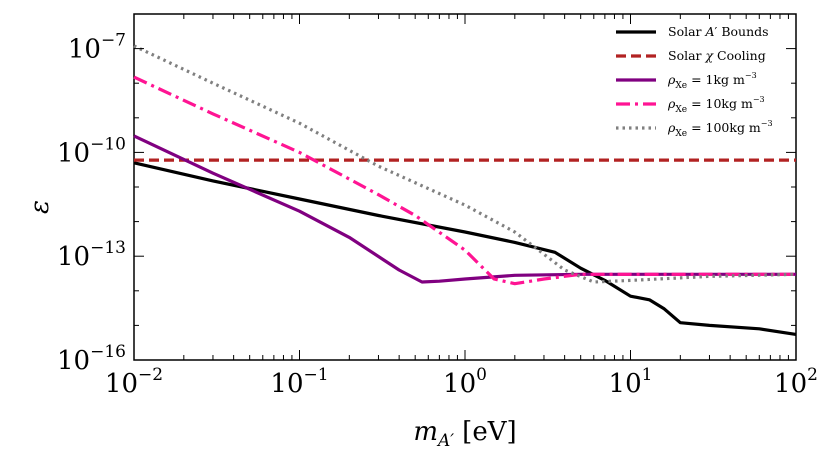 The image size is (830, 453). I want to click on x-tick-label: 10², so click(796, 382).